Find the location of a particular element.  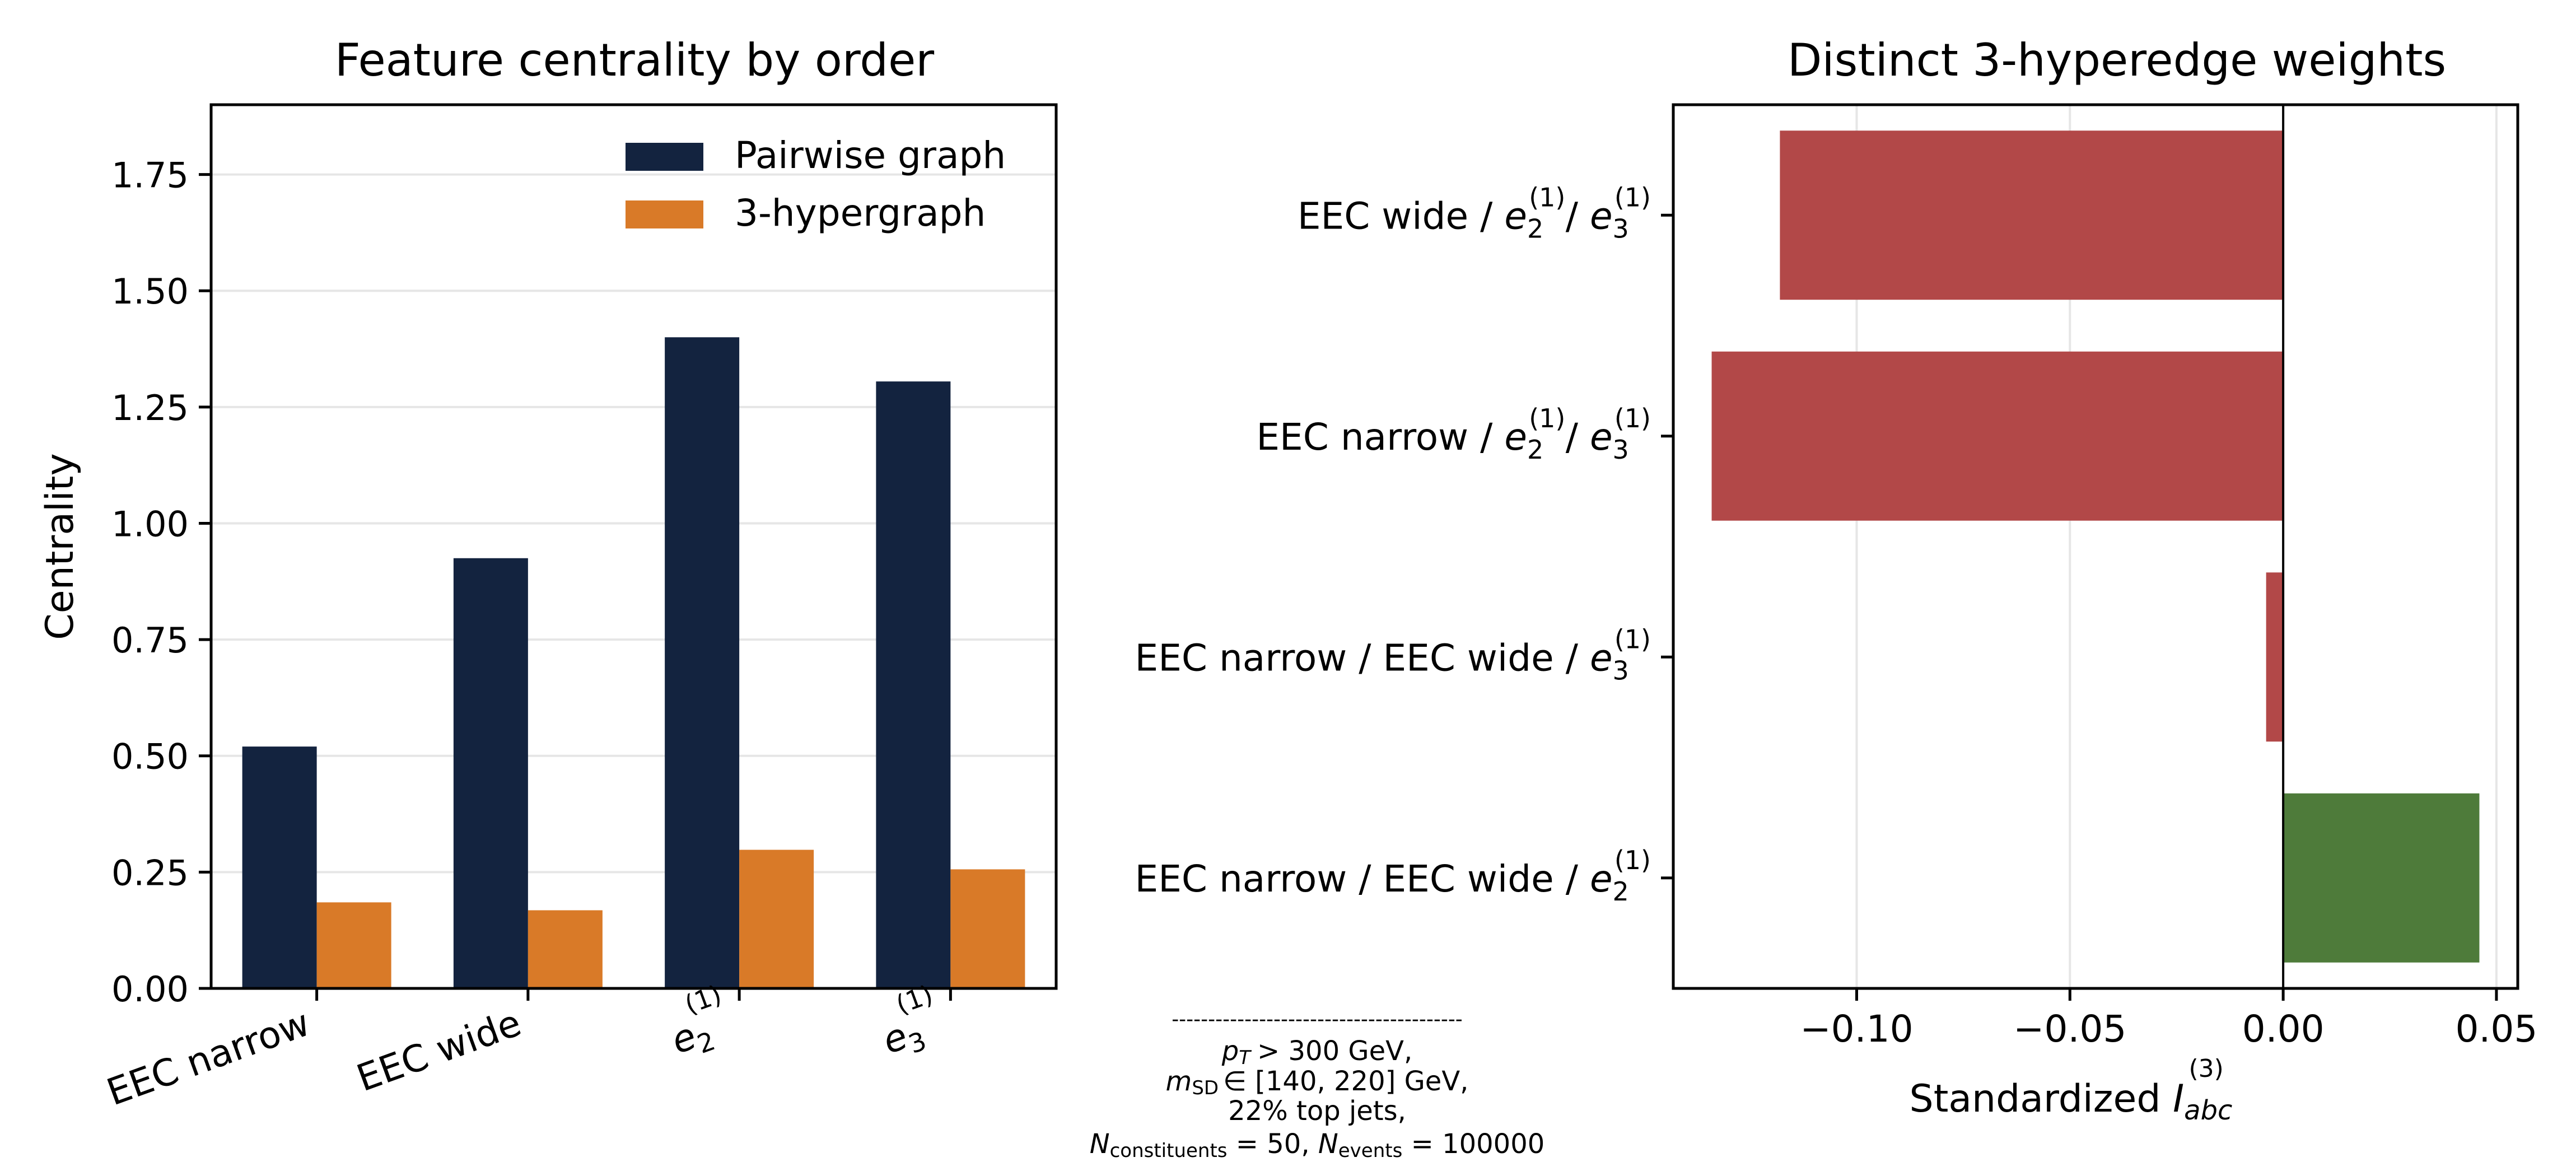

left-y-tick-label: 0.00 is located at coordinates (150, 990).